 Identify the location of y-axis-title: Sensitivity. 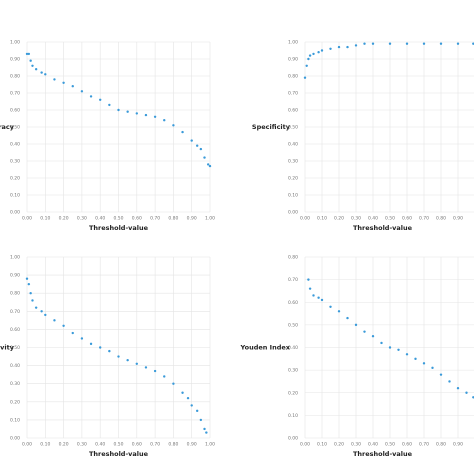
(7, 348).